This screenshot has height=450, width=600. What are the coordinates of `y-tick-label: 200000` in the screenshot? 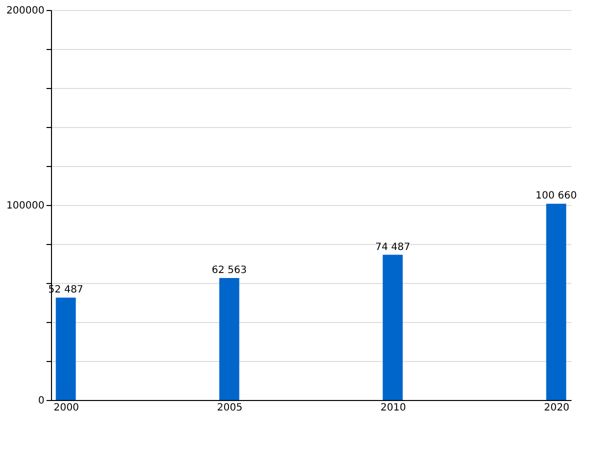 It's located at (25, 11).